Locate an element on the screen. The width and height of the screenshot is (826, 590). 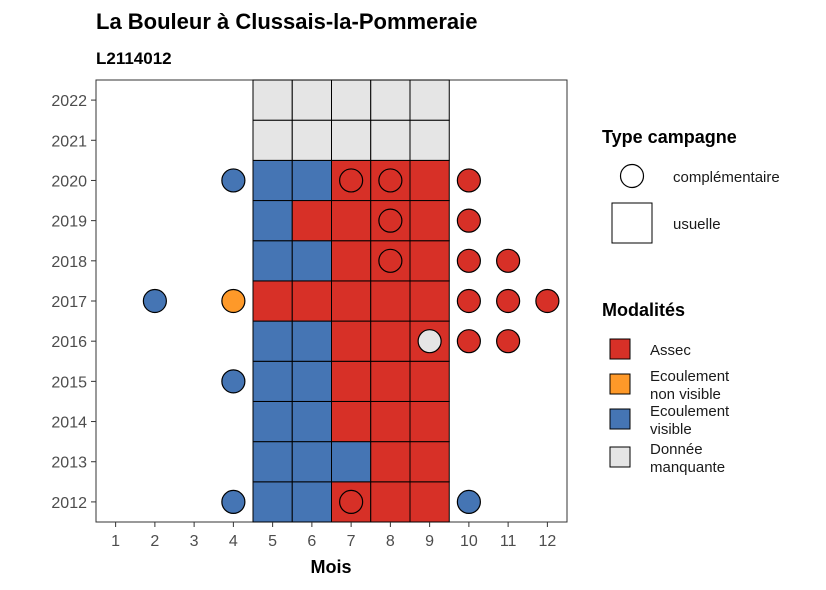
legend-key-ecoulement_visible is located at coordinates (620, 419).